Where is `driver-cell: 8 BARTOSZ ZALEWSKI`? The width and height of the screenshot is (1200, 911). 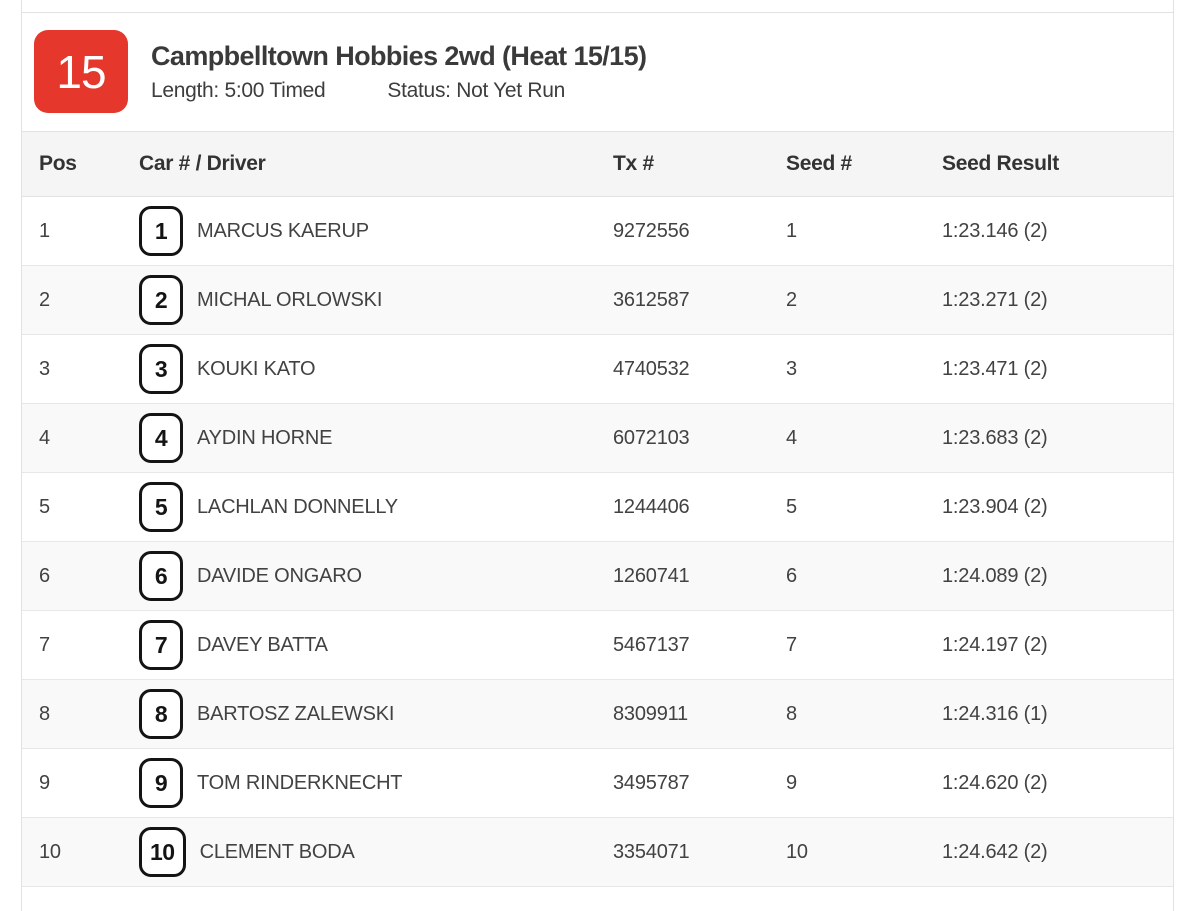
driver-cell: 8 BARTOSZ ZALEWSKI is located at coordinates (359, 714).